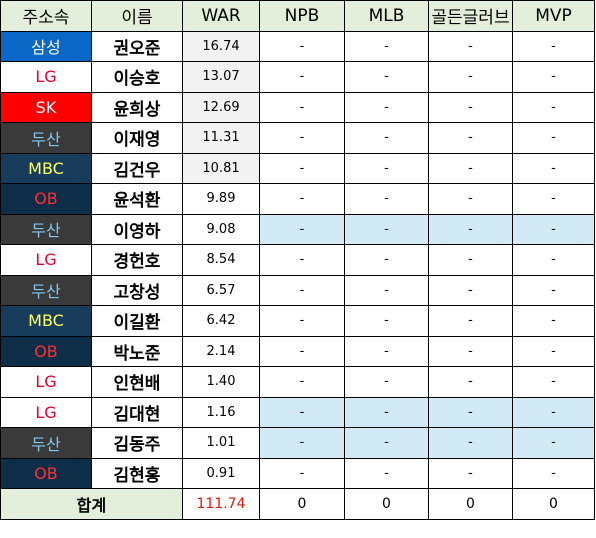 Image resolution: width=596 pixels, height=538 pixels. I want to click on header-name: 이름, so click(137, 16).